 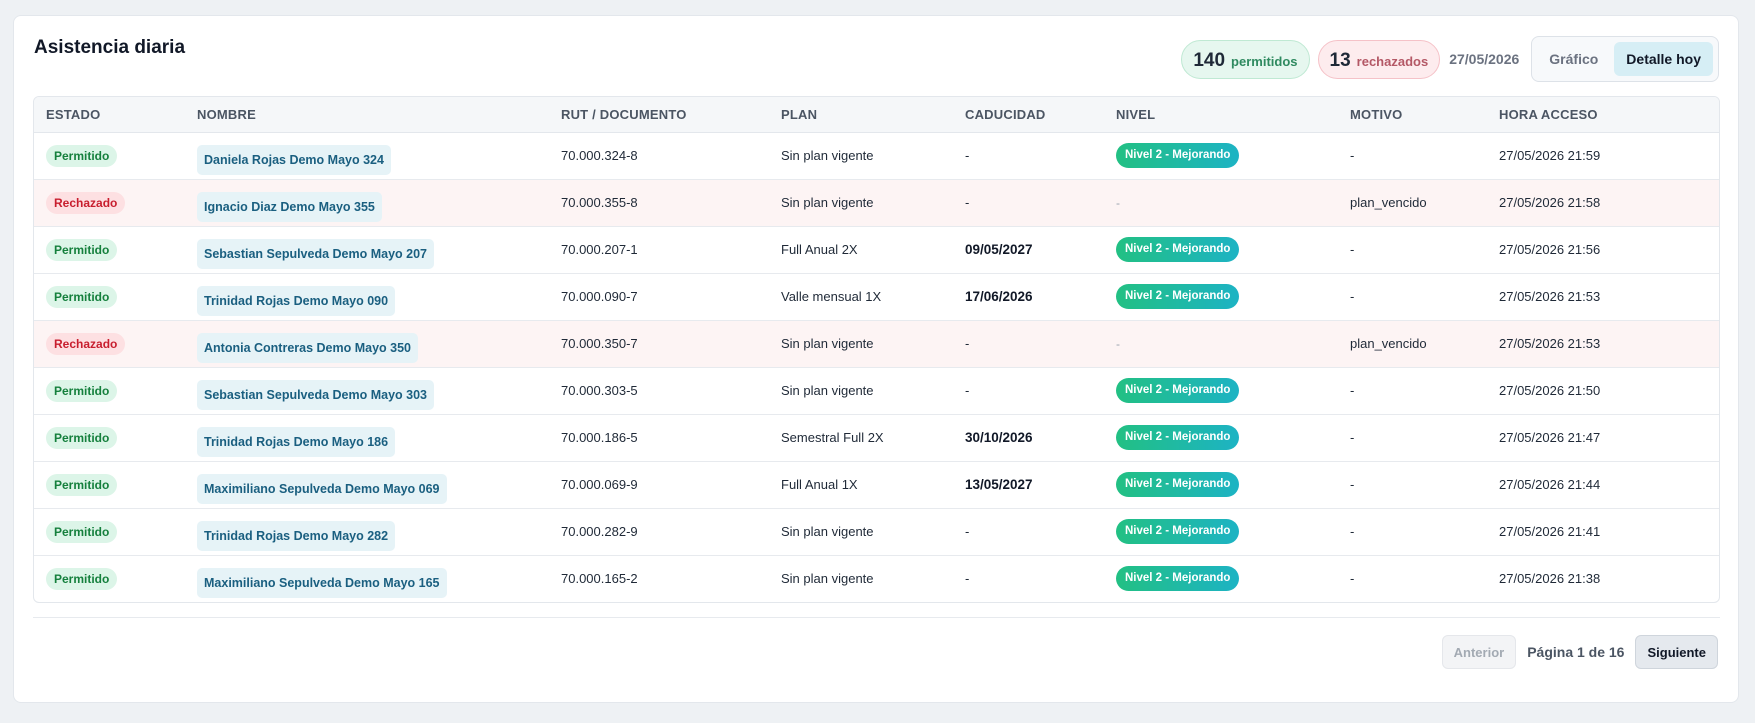 What do you see at coordinates (876, 617) in the screenshot?
I see `divider` at bounding box center [876, 617].